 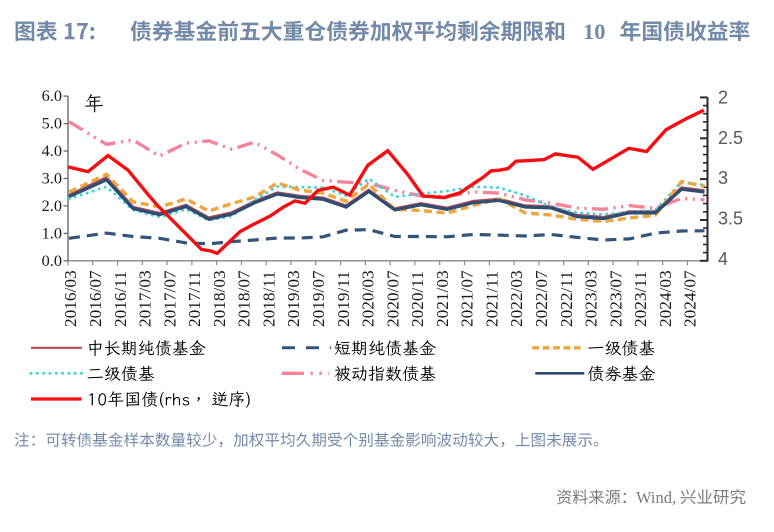 I want to click on svg-text: 2016/11, so click(x=120, y=299).